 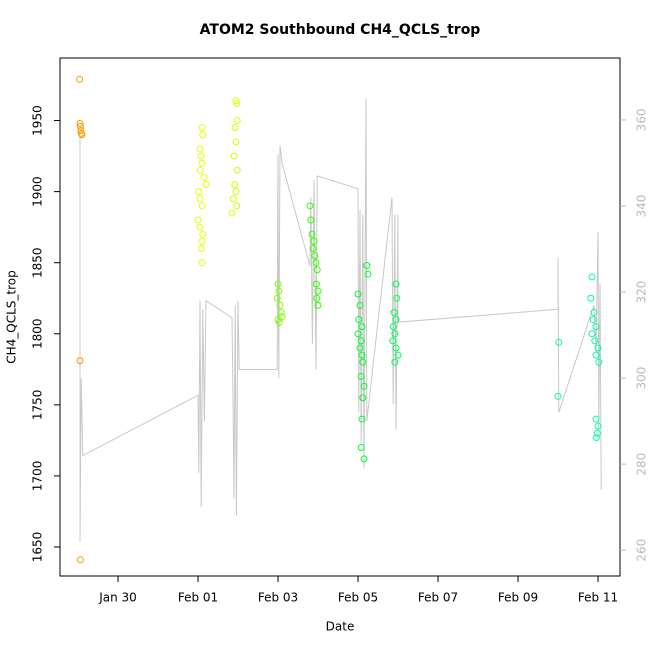 What do you see at coordinates (598, 598) in the screenshot?
I see `x-tick-label: Feb 11` at bounding box center [598, 598].